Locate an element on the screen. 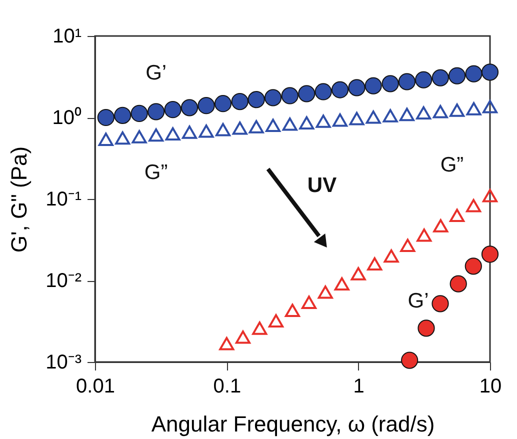  y-tick-label: 10¹ is located at coordinates (67, 37).